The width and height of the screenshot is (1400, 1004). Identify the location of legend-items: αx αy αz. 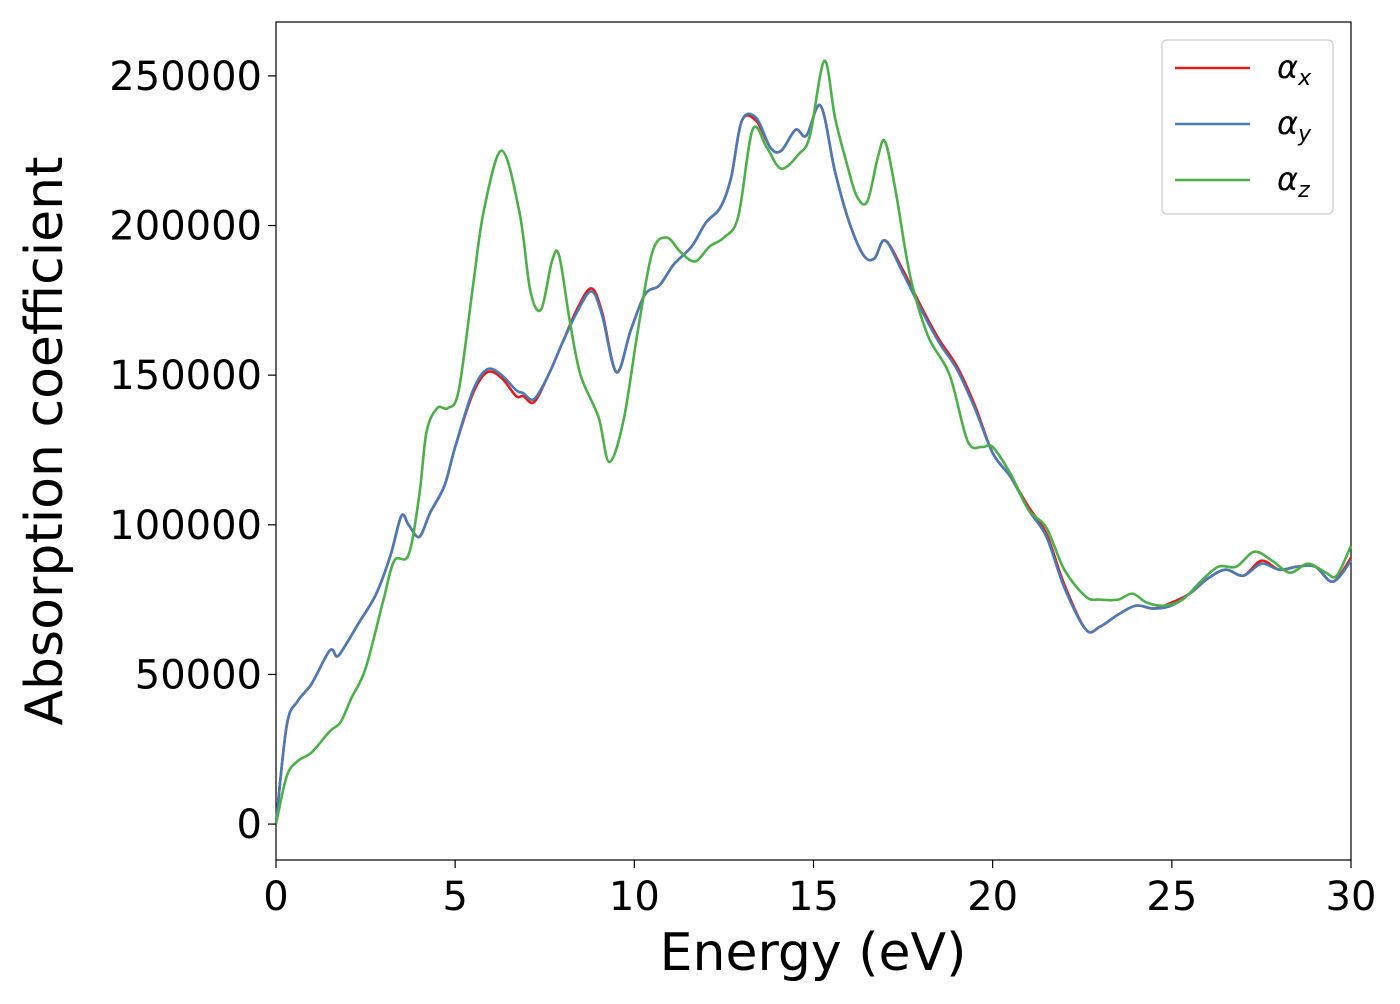
(1243, 125).